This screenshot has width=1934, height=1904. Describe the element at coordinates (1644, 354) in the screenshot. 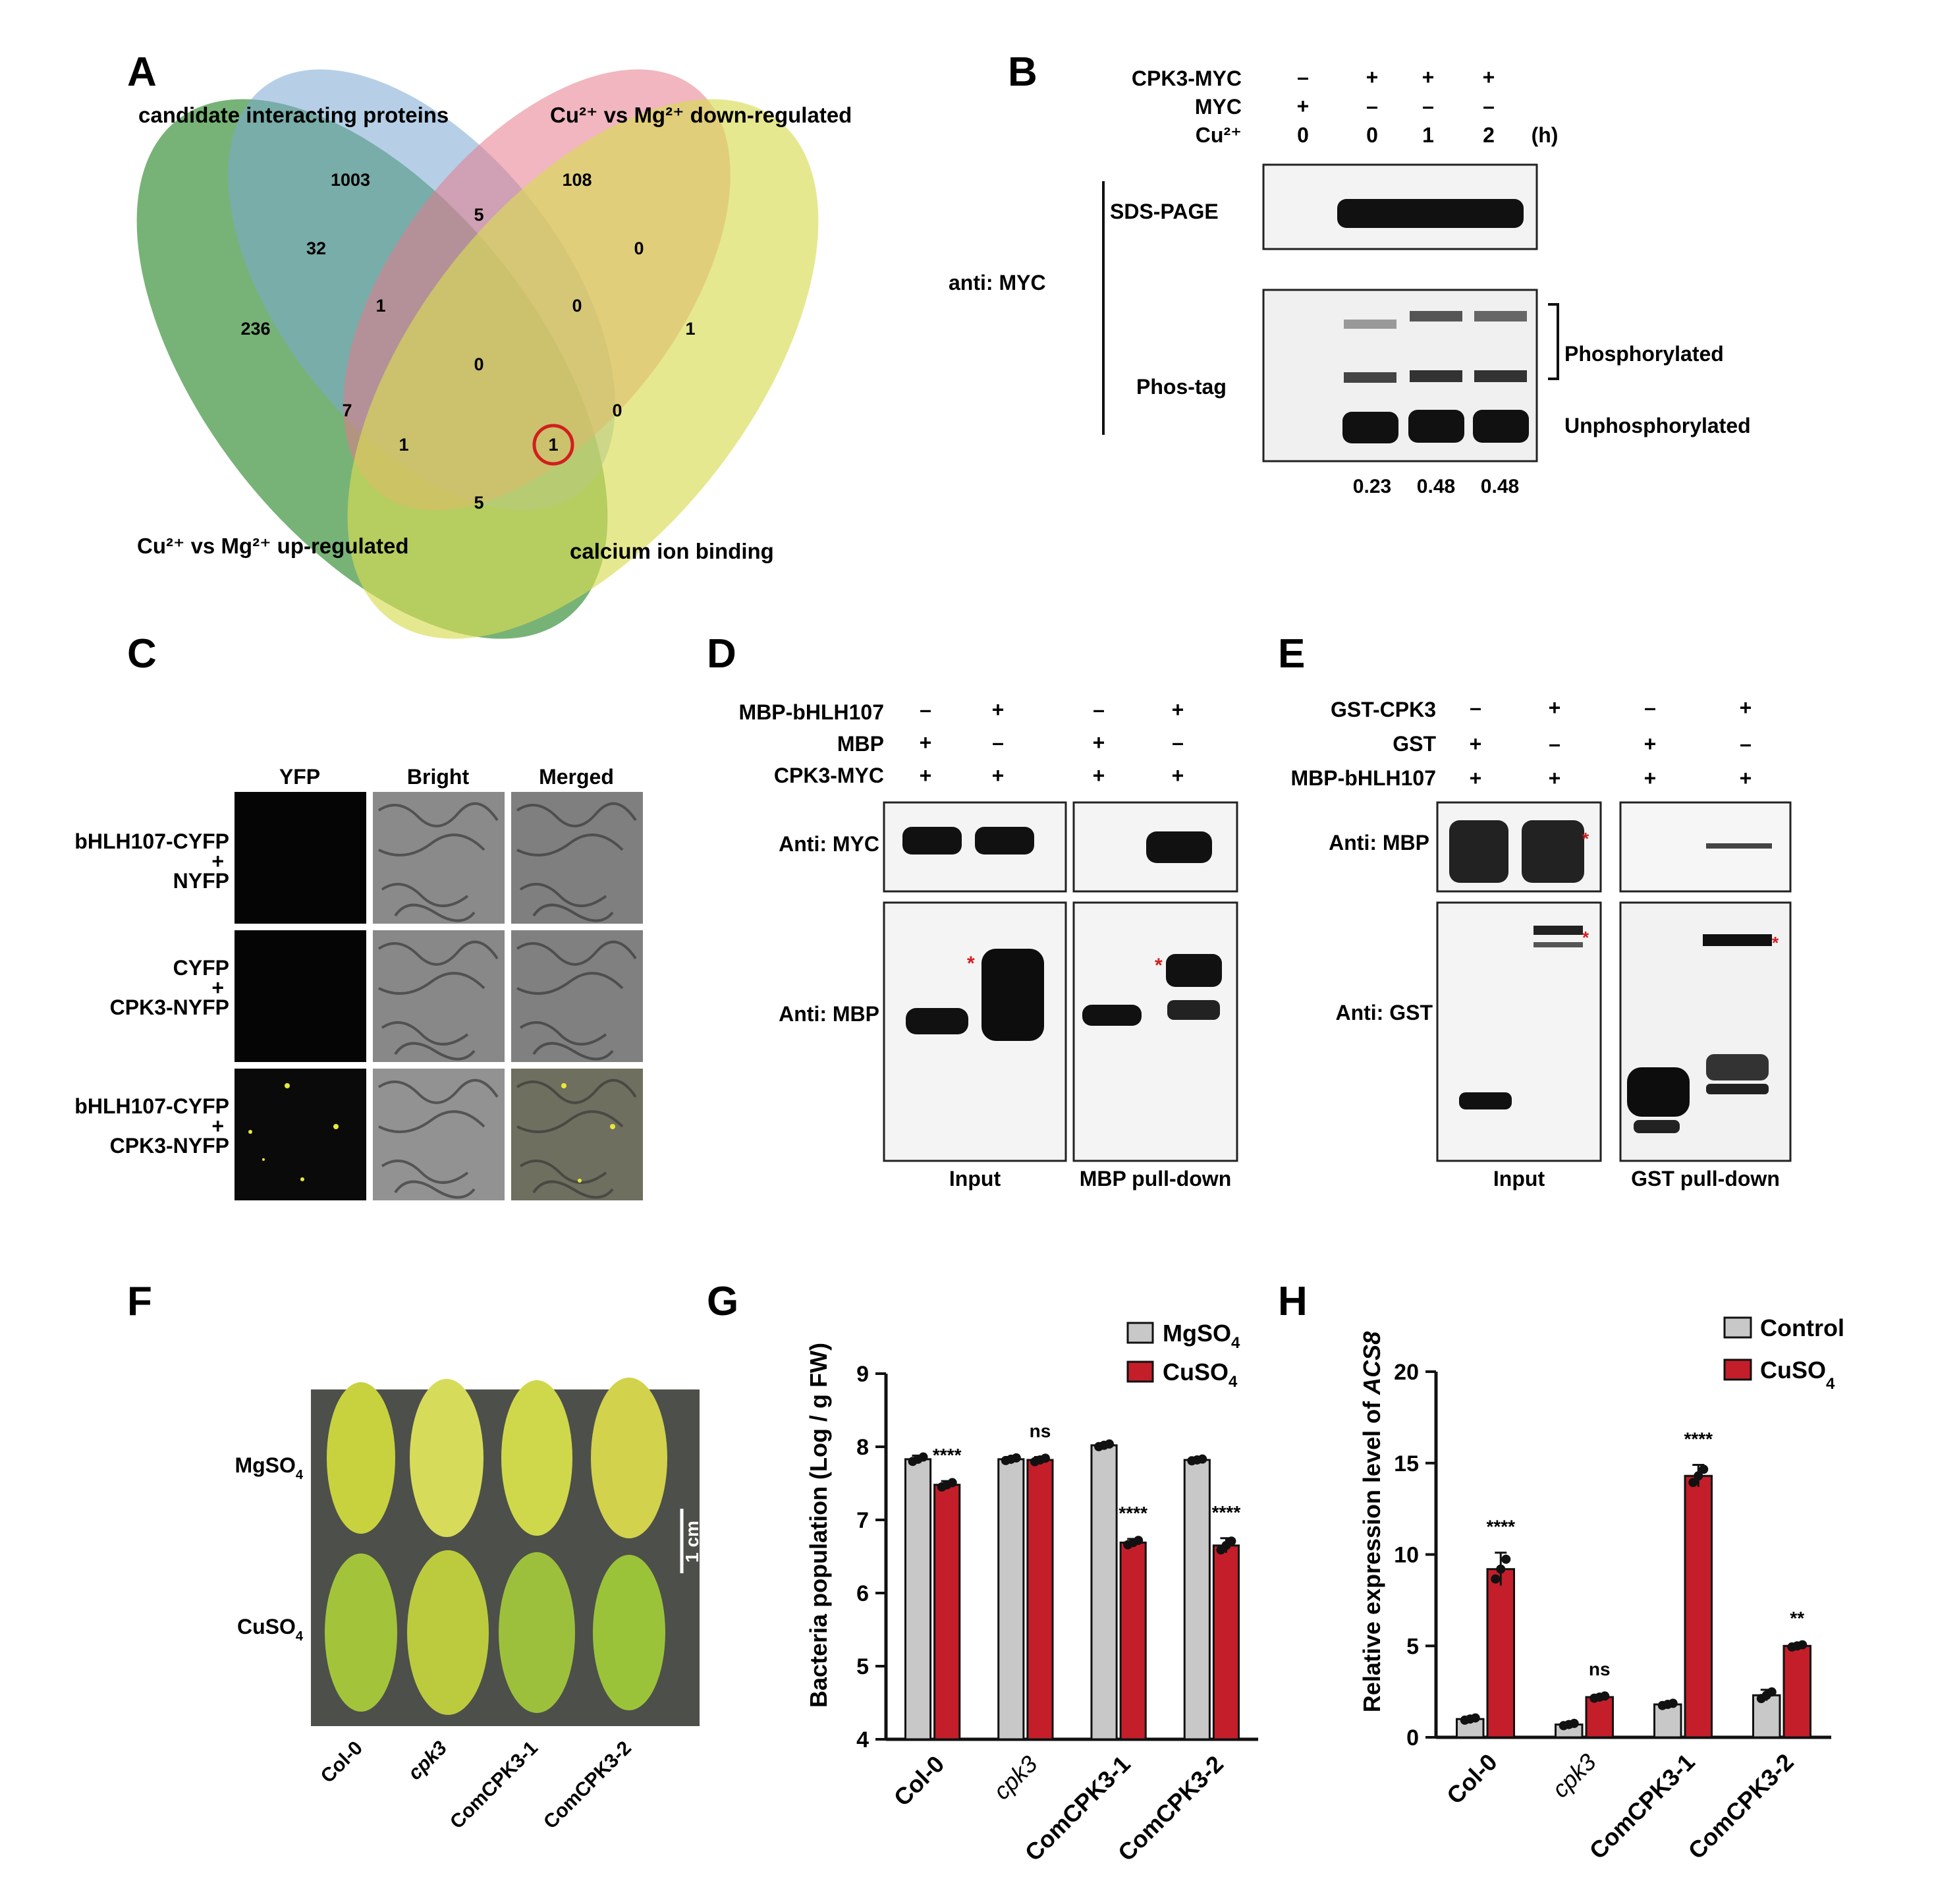

I see `phosphorylated-label: Phosphorylated` at that location.